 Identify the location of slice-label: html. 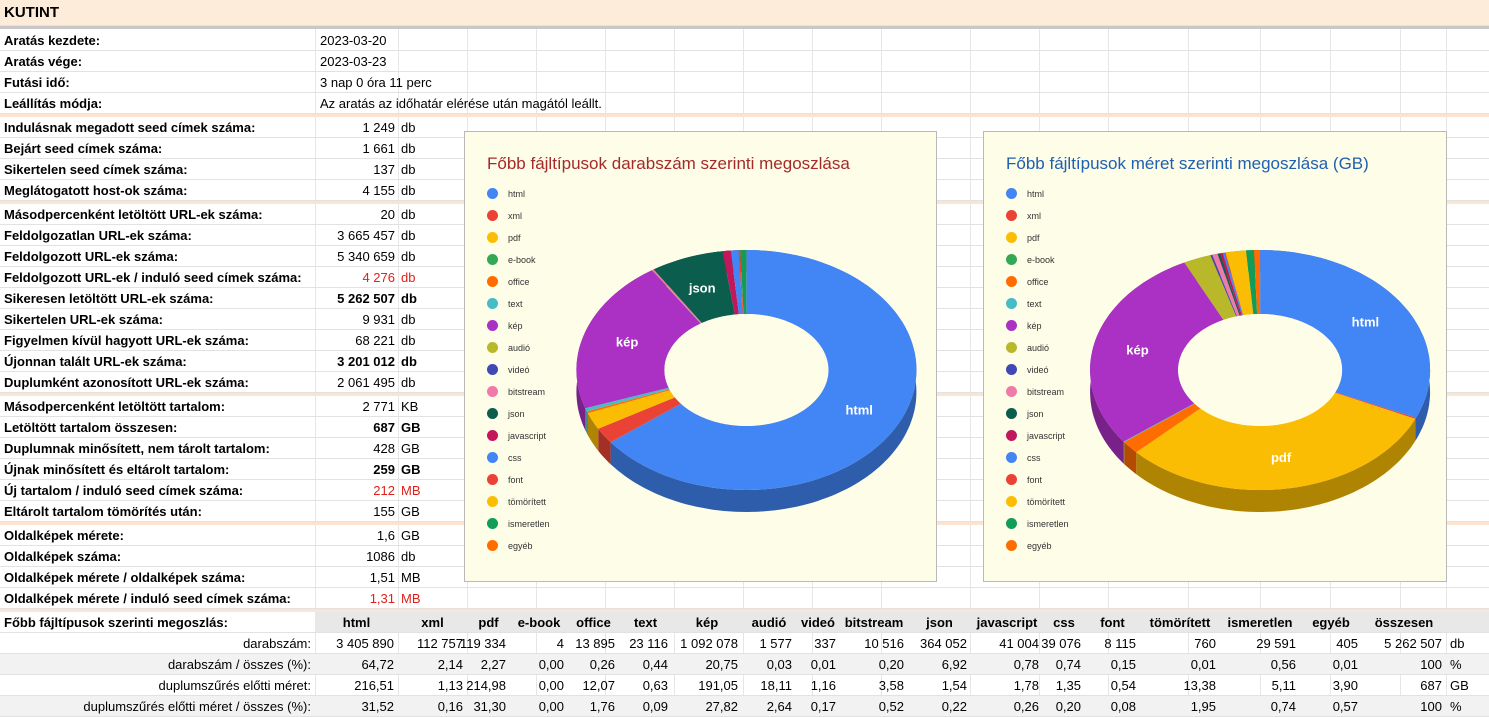
(858, 409).